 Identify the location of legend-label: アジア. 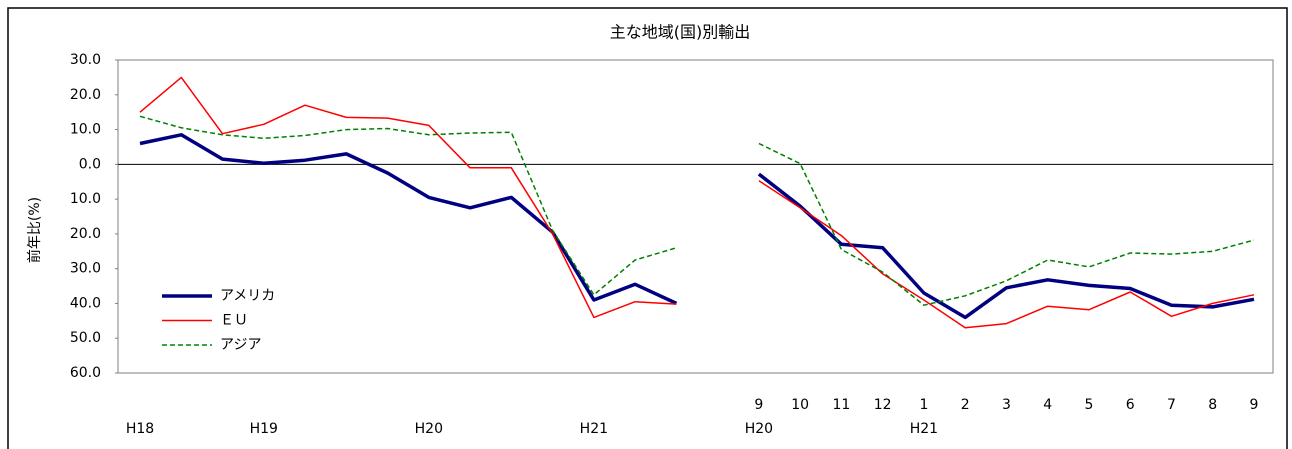
(240, 345).